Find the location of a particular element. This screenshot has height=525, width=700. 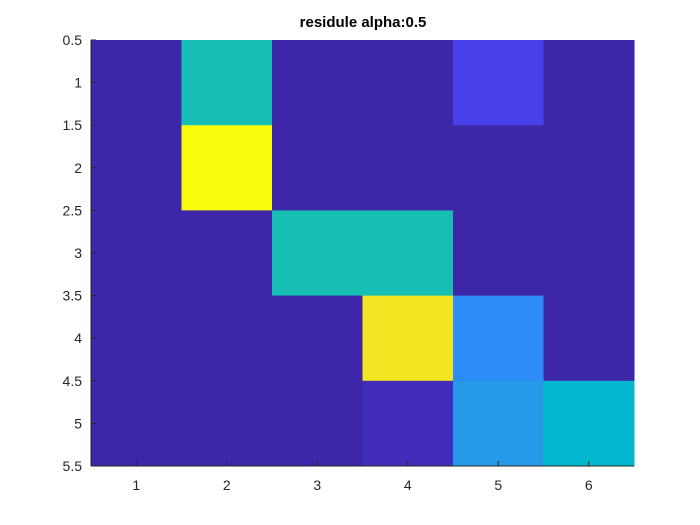

y-tick-label: 4 is located at coordinates (78, 338).